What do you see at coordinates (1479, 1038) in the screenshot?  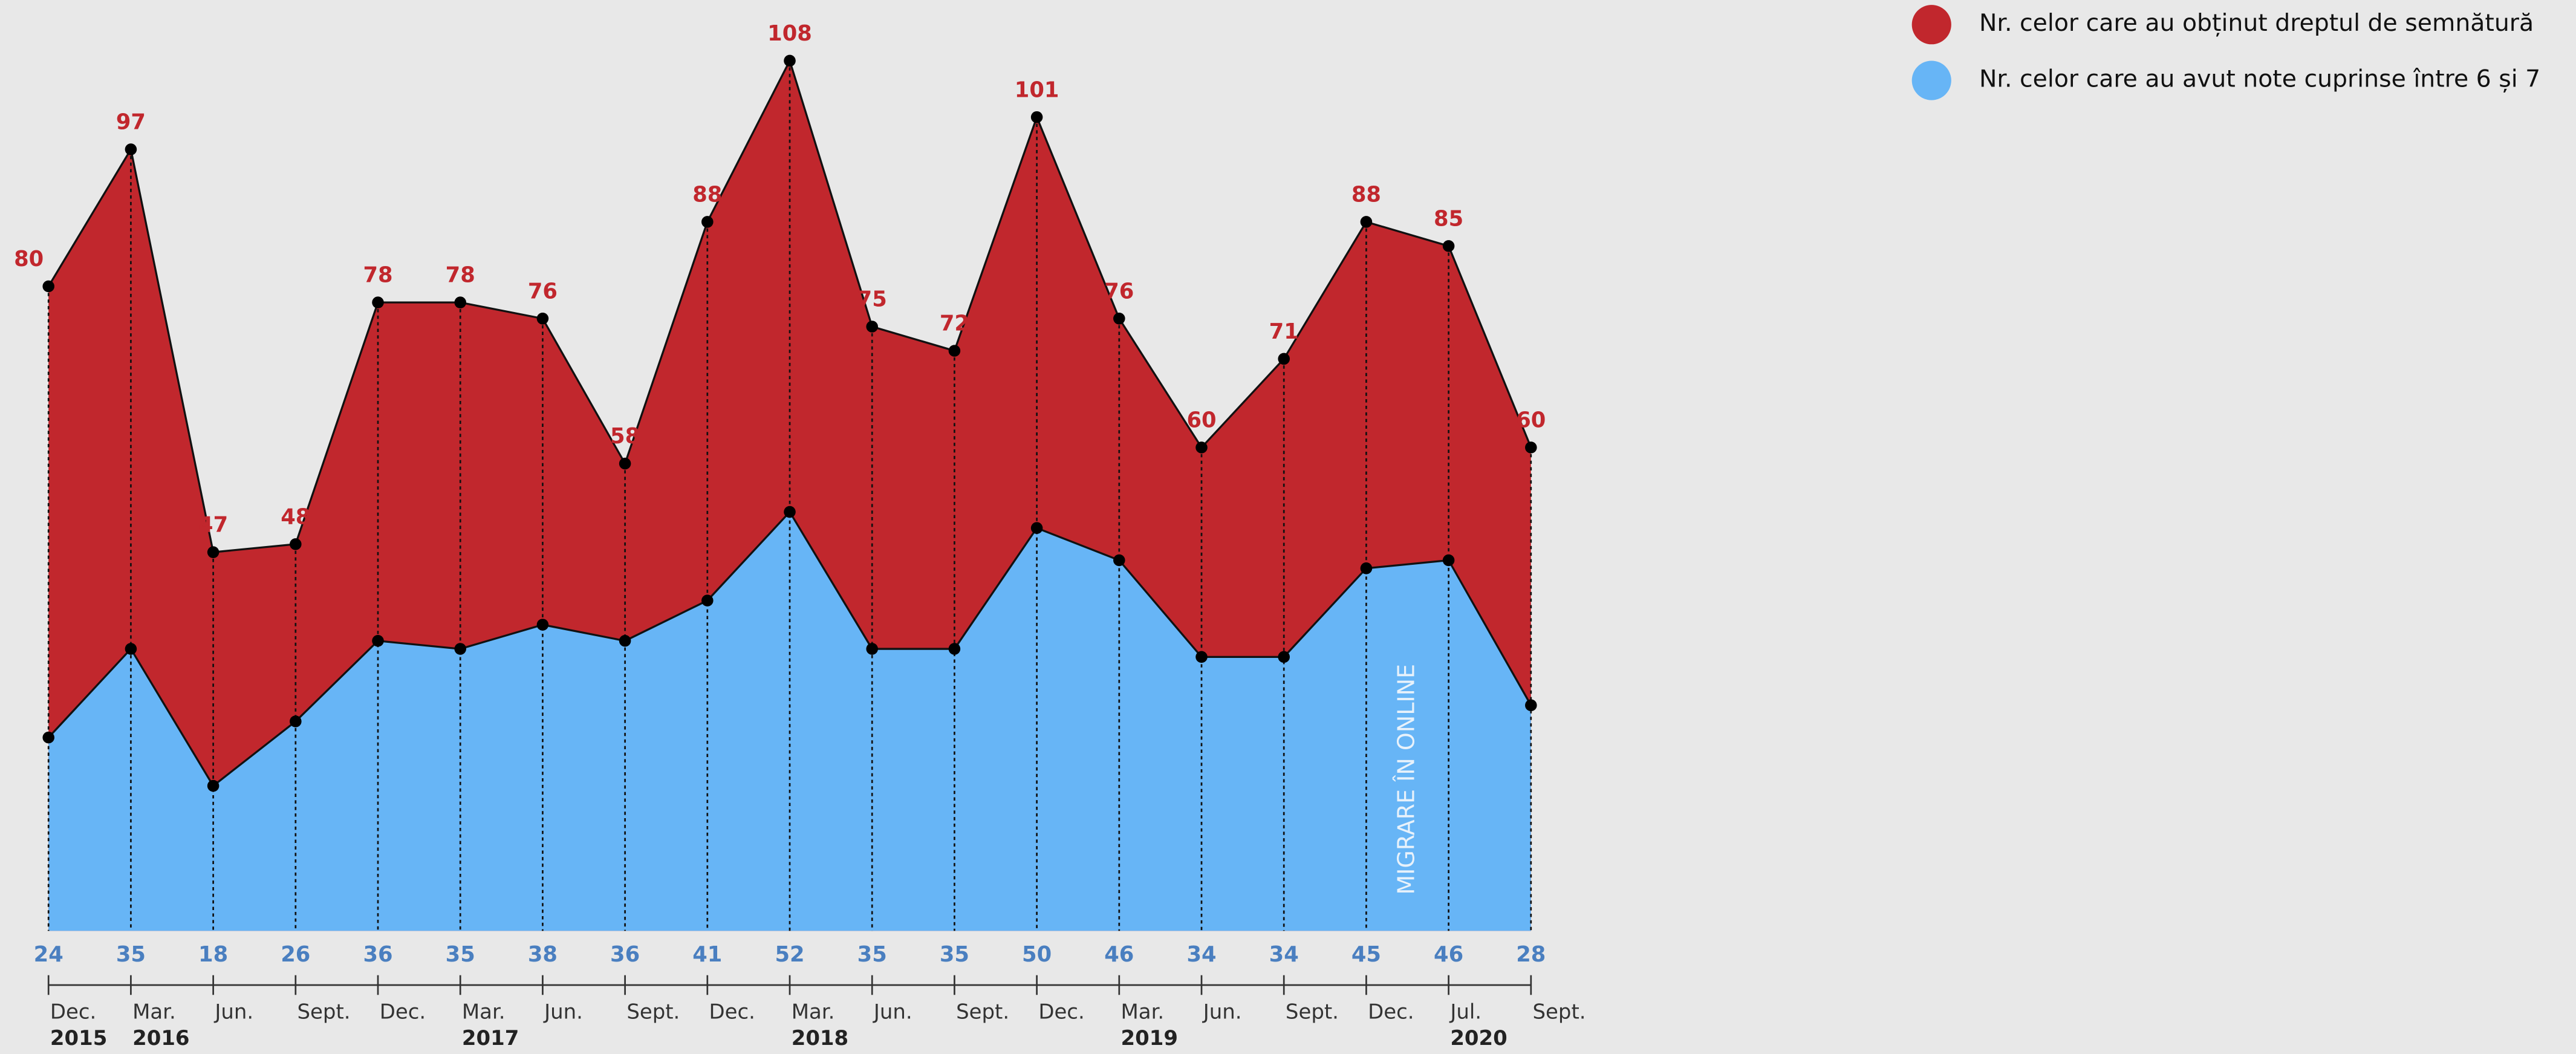 I see `x-year-label: 2020` at bounding box center [1479, 1038].